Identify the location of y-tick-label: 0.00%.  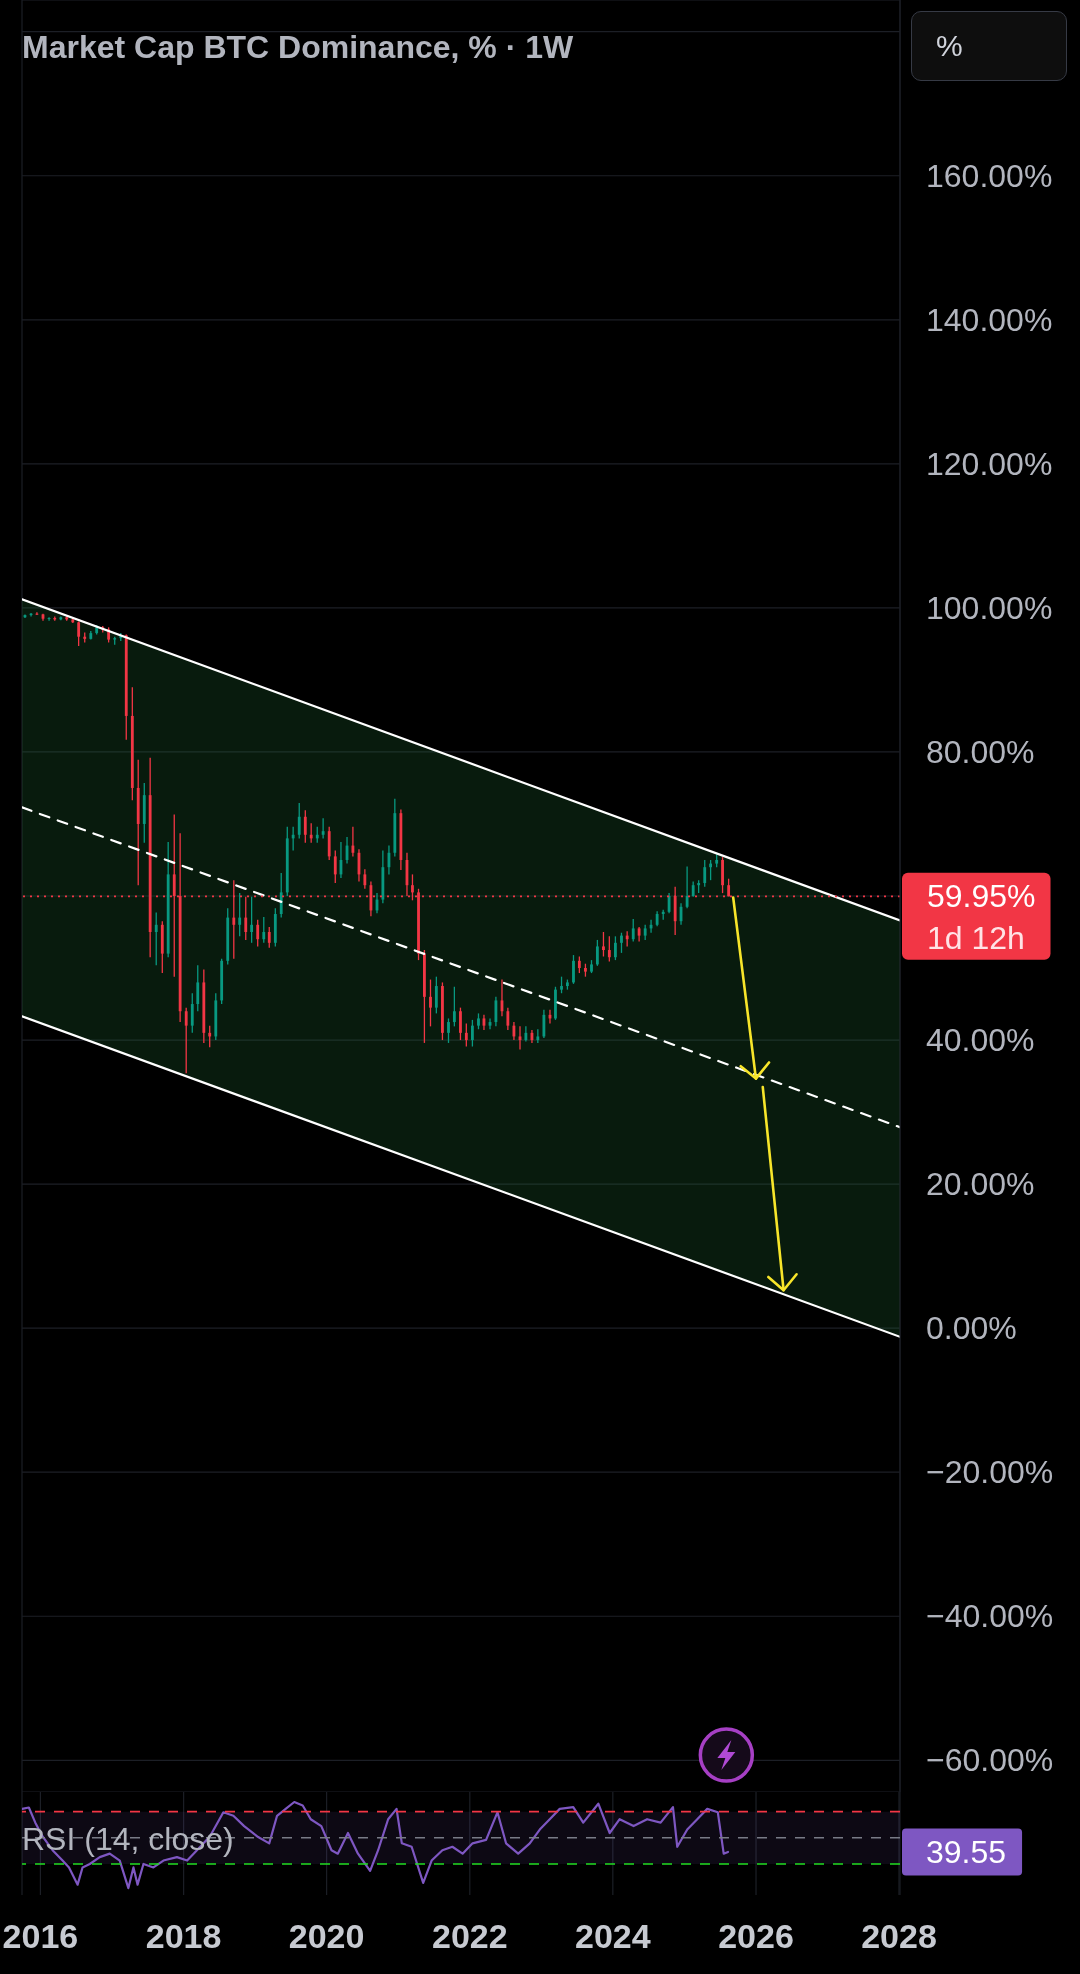
(971, 1328).